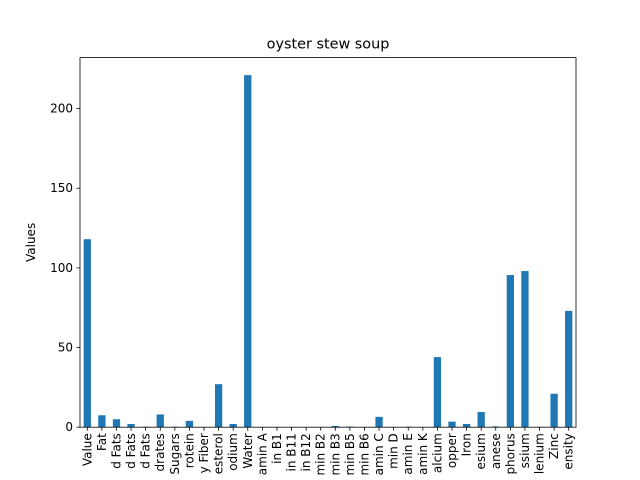 The width and height of the screenshot is (640, 480). I want to click on chart-title: oyster stew soup, so click(328, 45).